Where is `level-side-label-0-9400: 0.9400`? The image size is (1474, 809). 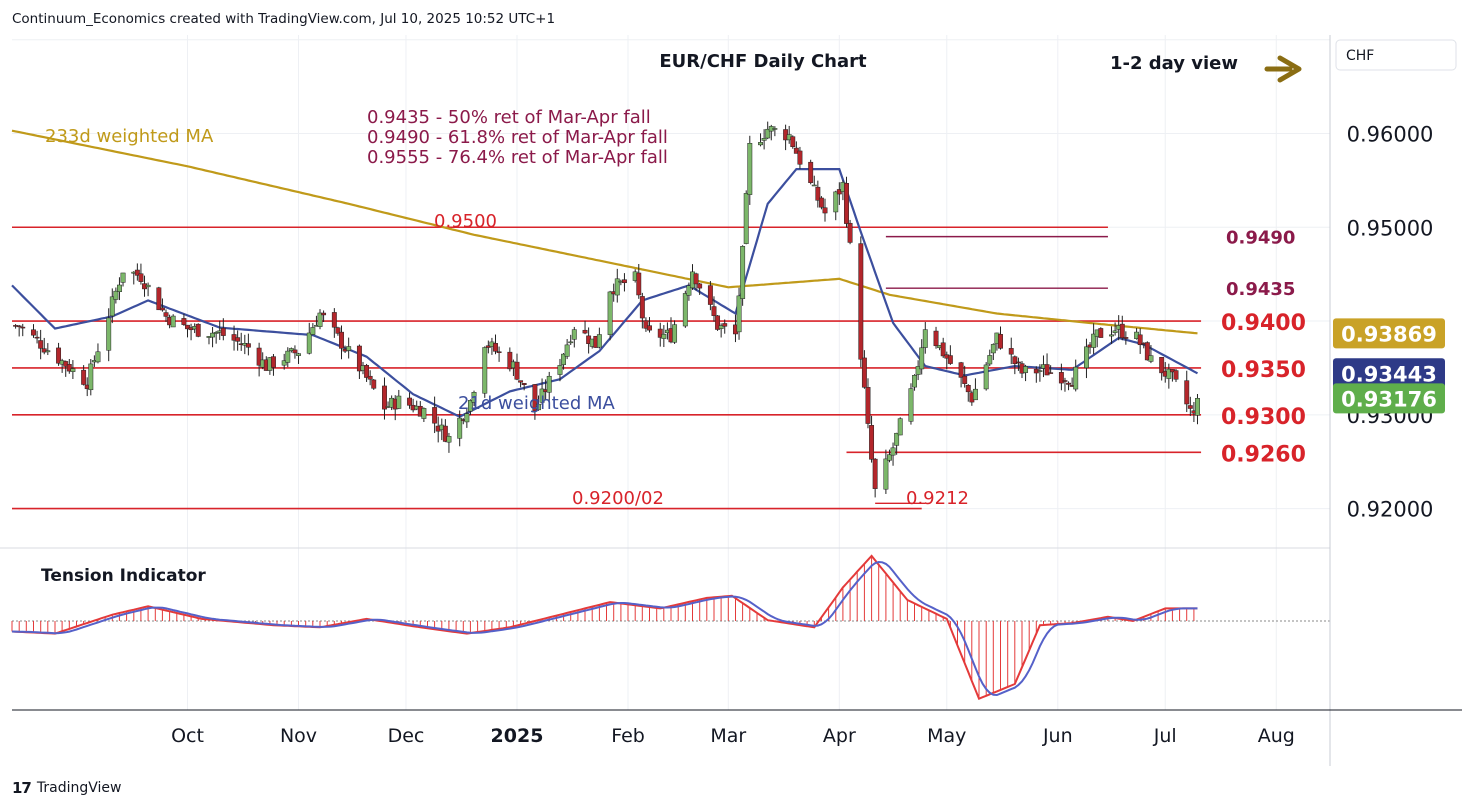 level-side-label-0-9400: 0.9400 is located at coordinates (1263, 323).